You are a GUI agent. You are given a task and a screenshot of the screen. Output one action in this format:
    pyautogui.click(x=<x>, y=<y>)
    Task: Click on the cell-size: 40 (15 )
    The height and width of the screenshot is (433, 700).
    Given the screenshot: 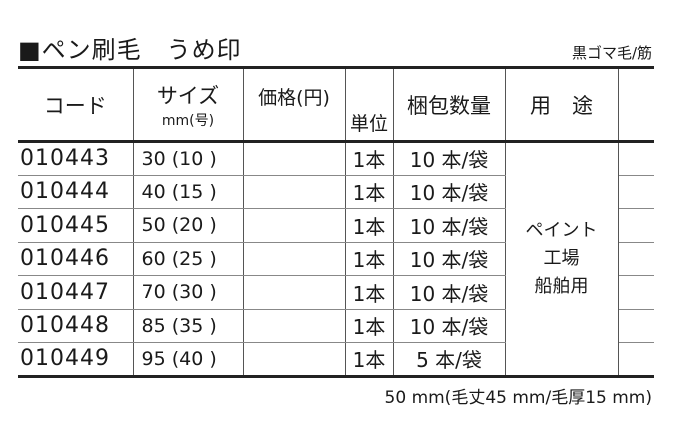 What is the action you would take?
    pyautogui.click(x=188, y=192)
    